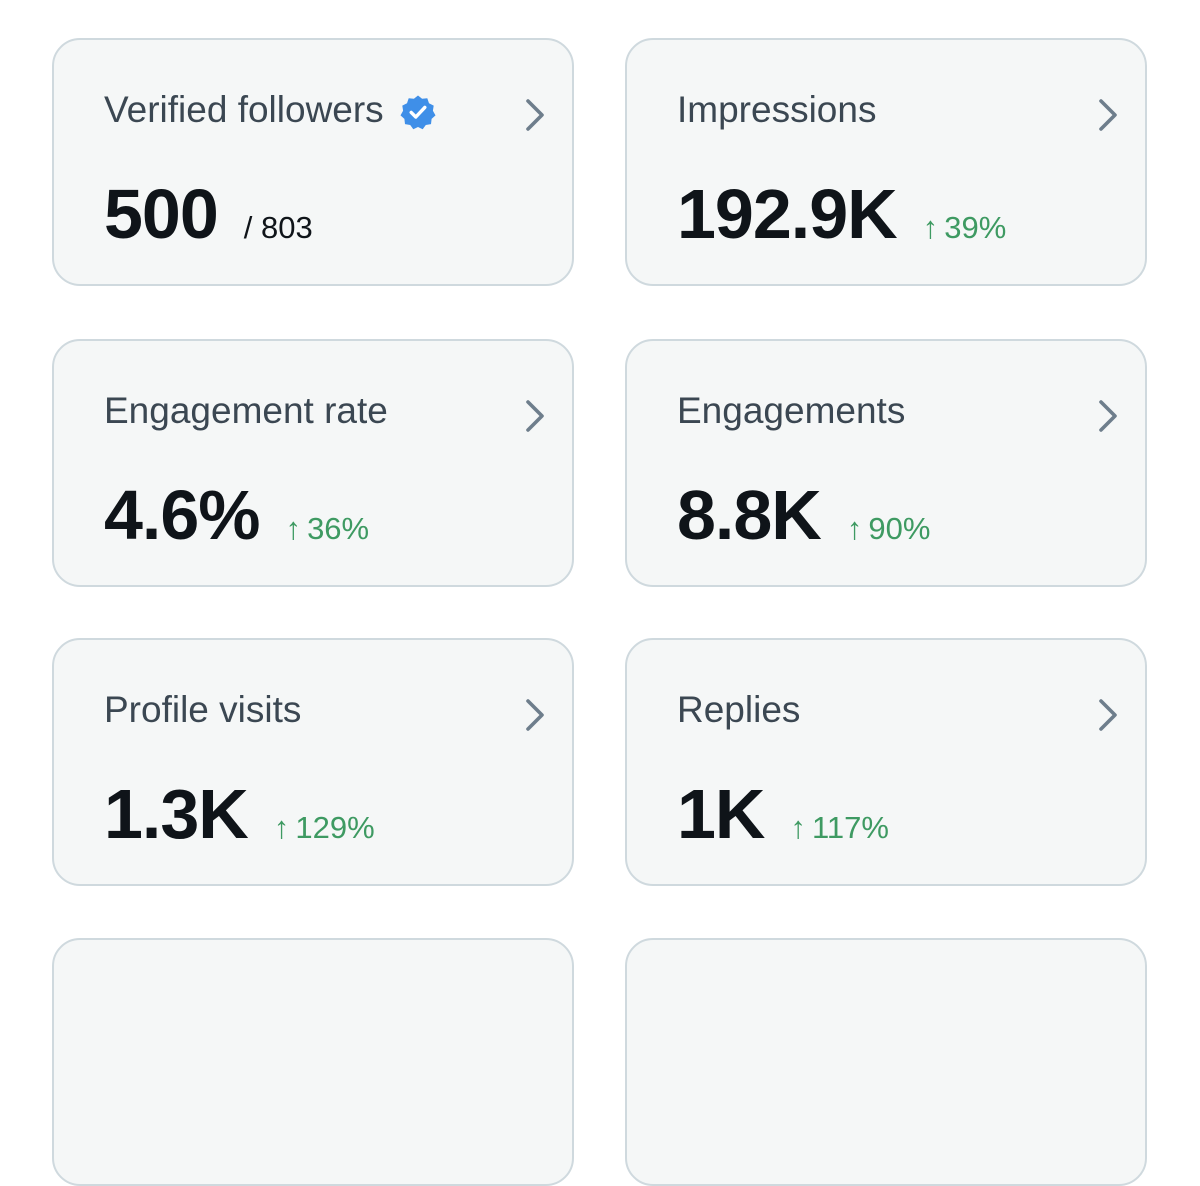 The height and width of the screenshot is (1186, 1200). Describe the element at coordinates (313, 762) in the screenshot. I see `metric-card-profile-visits: Profile visits 1.3K ↑ 129%` at that location.